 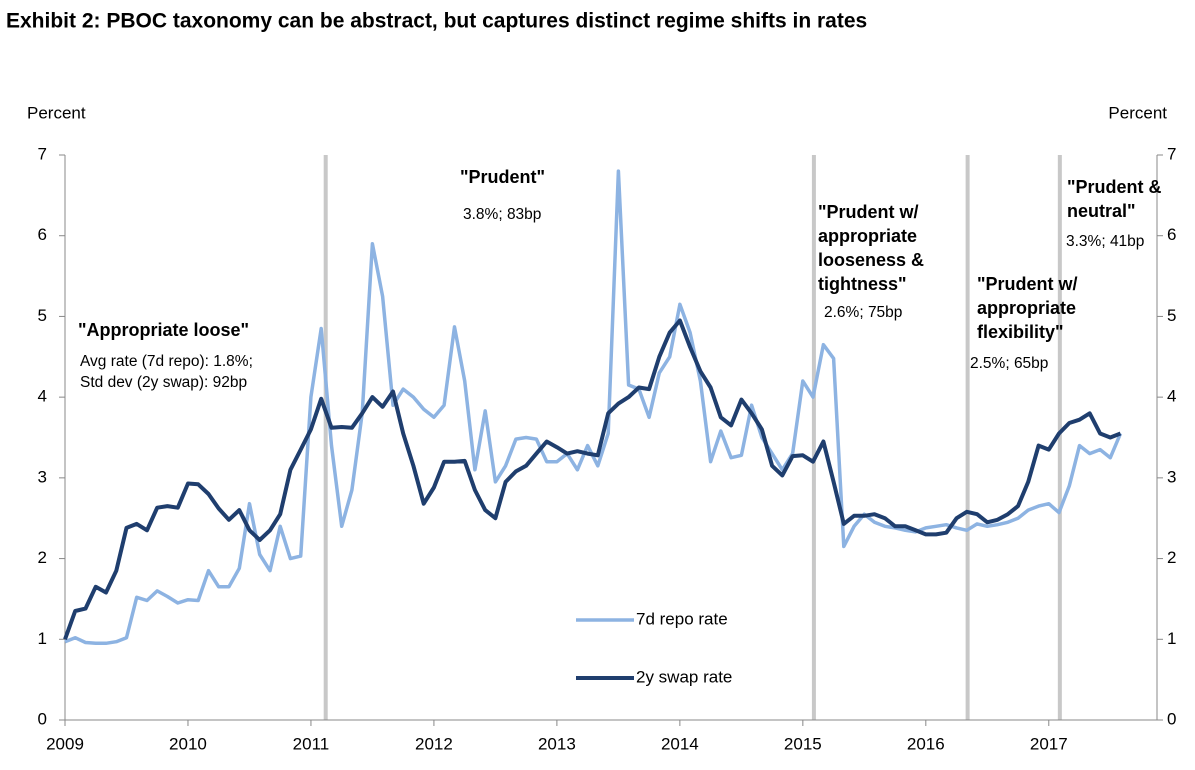 I want to click on y2-tick-label: 5, so click(x=1171, y=315).